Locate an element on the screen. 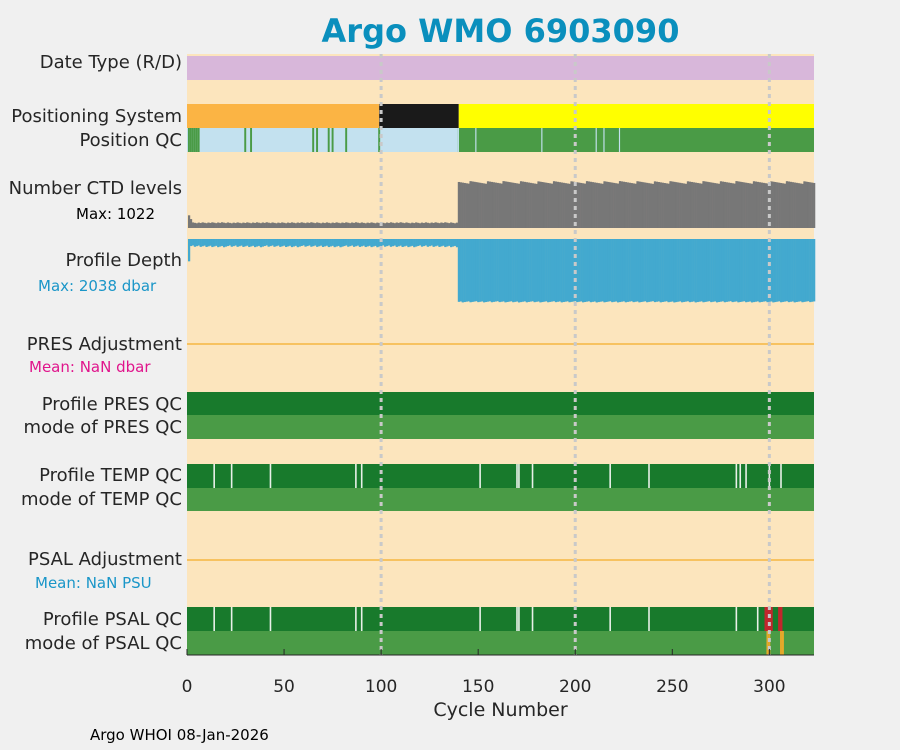 The width and height of the screenshot is (900, 750). x-tick-label: 100 is located at coordinates (381, 687).